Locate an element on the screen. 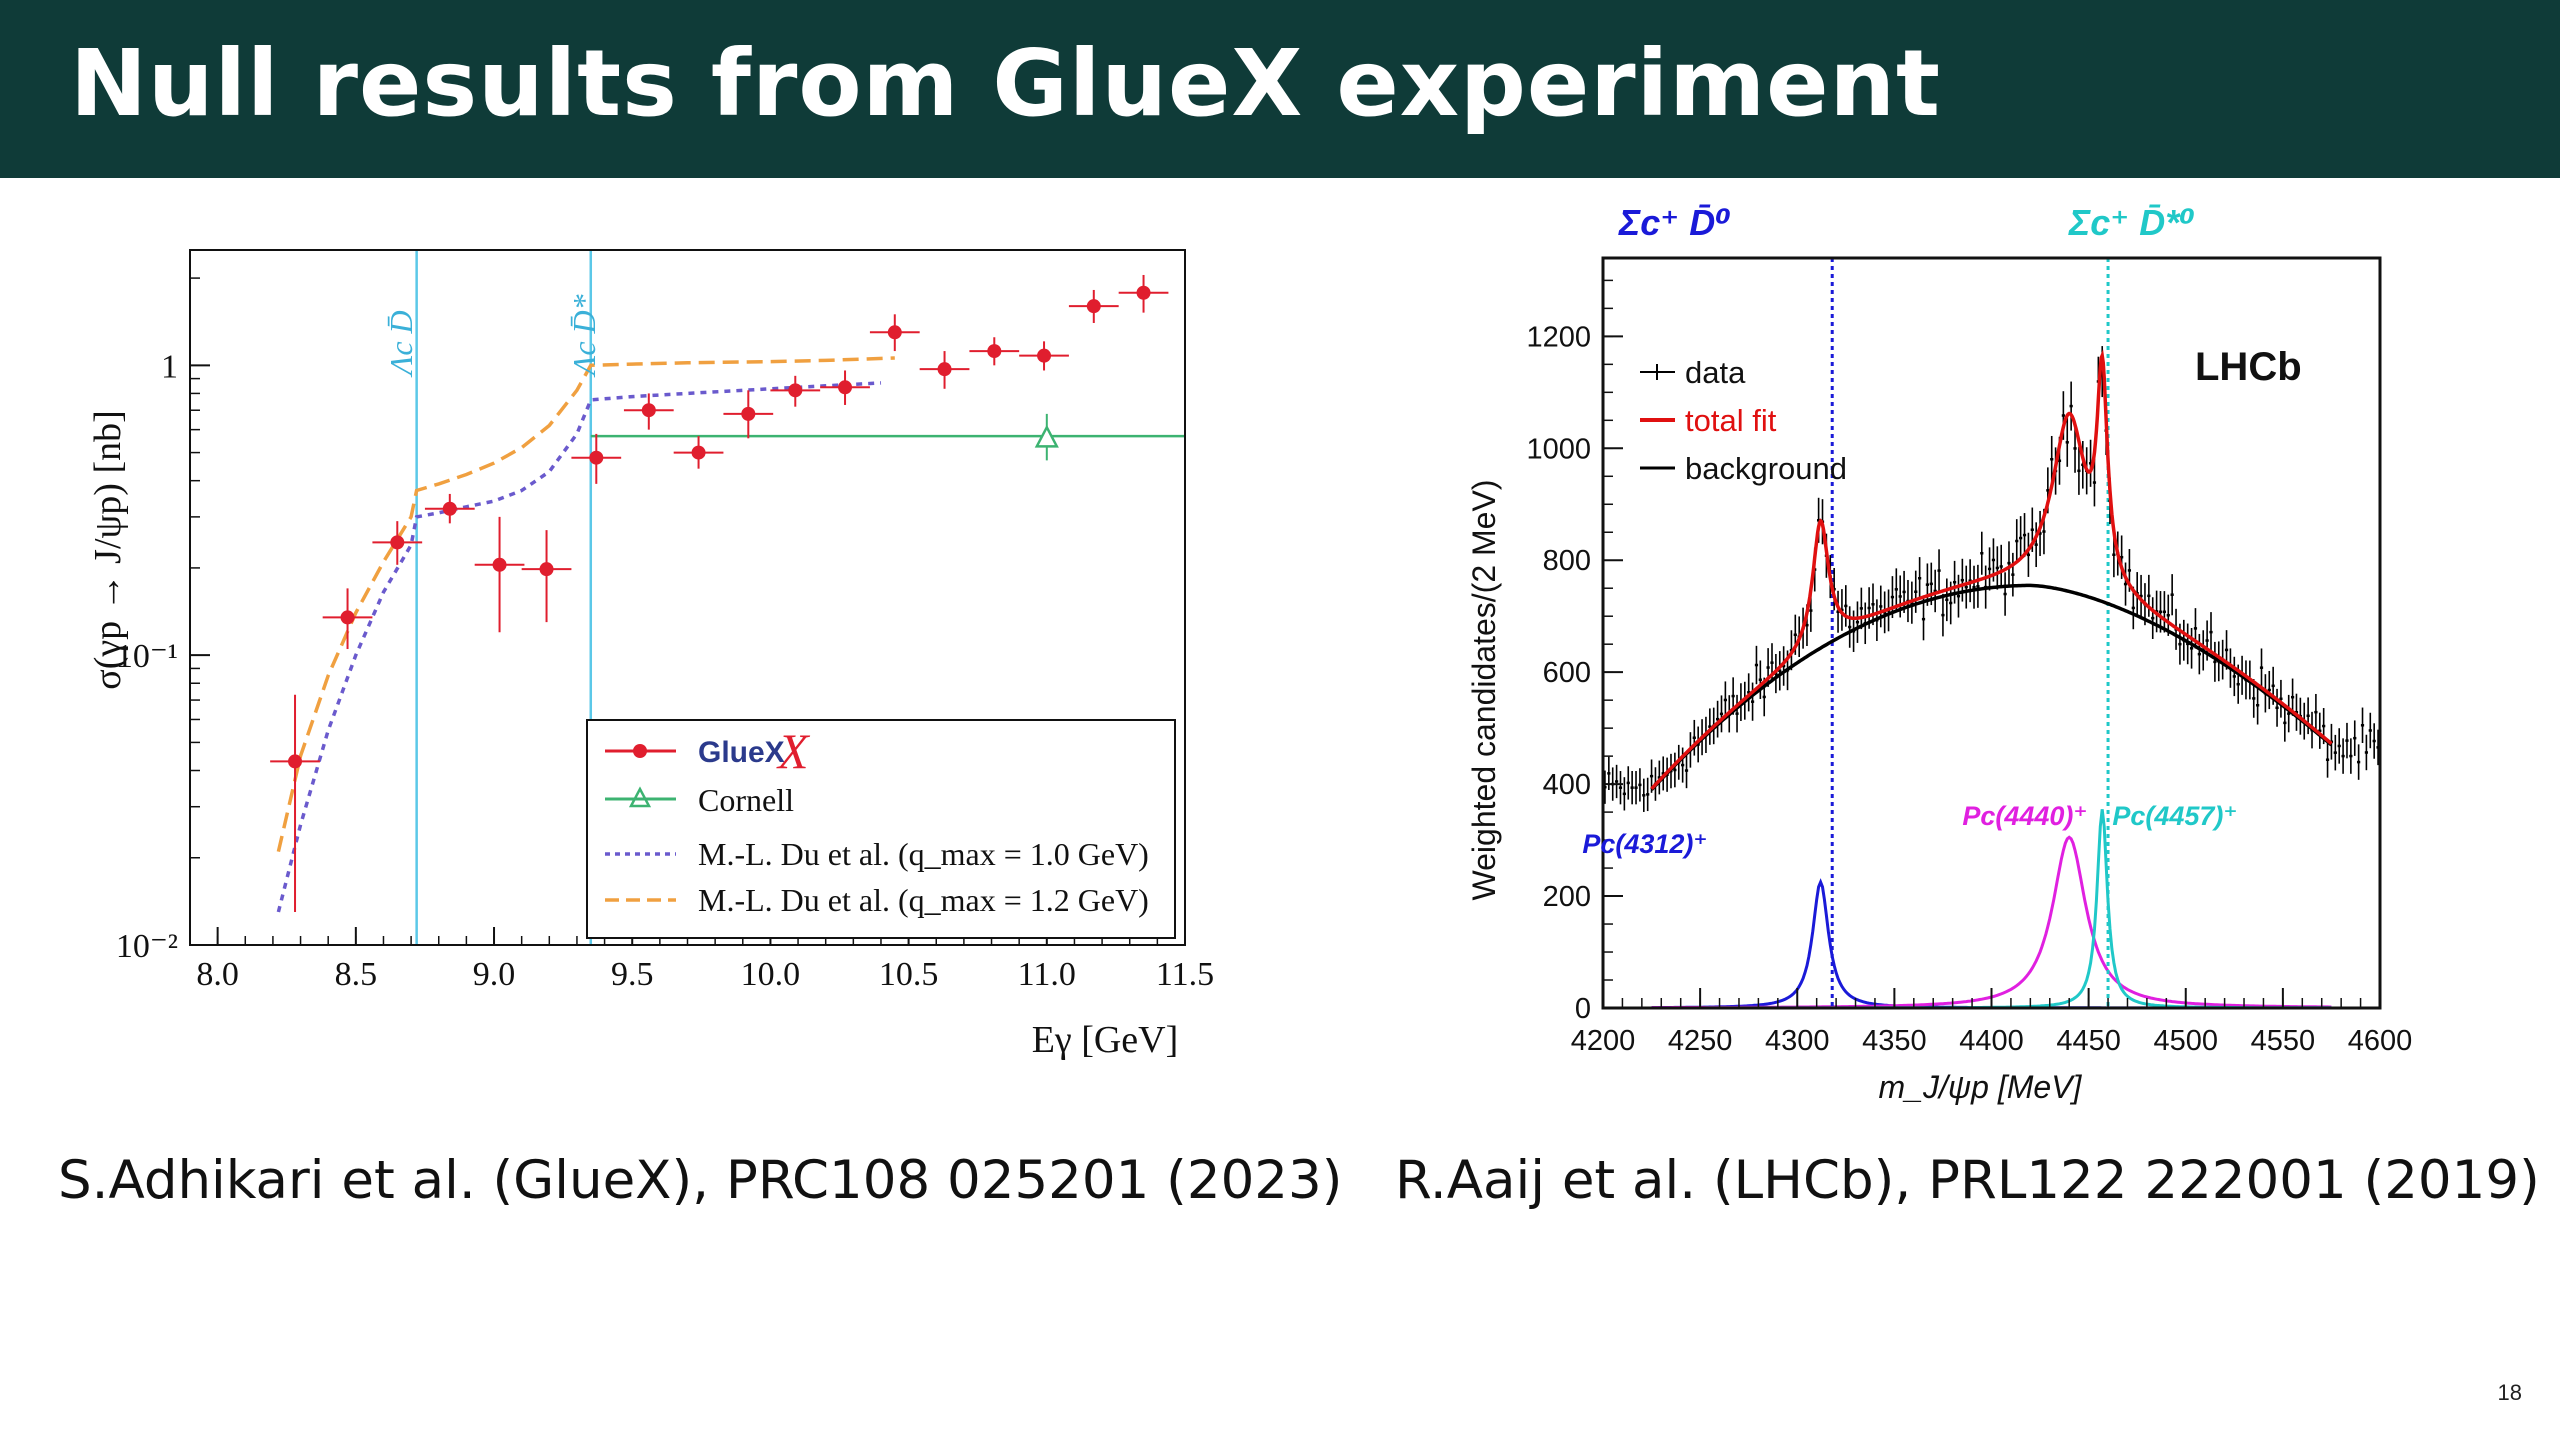 The image size is (2560, 1440). du-qmax-1p2-curve is located at coordinates (585, 604).